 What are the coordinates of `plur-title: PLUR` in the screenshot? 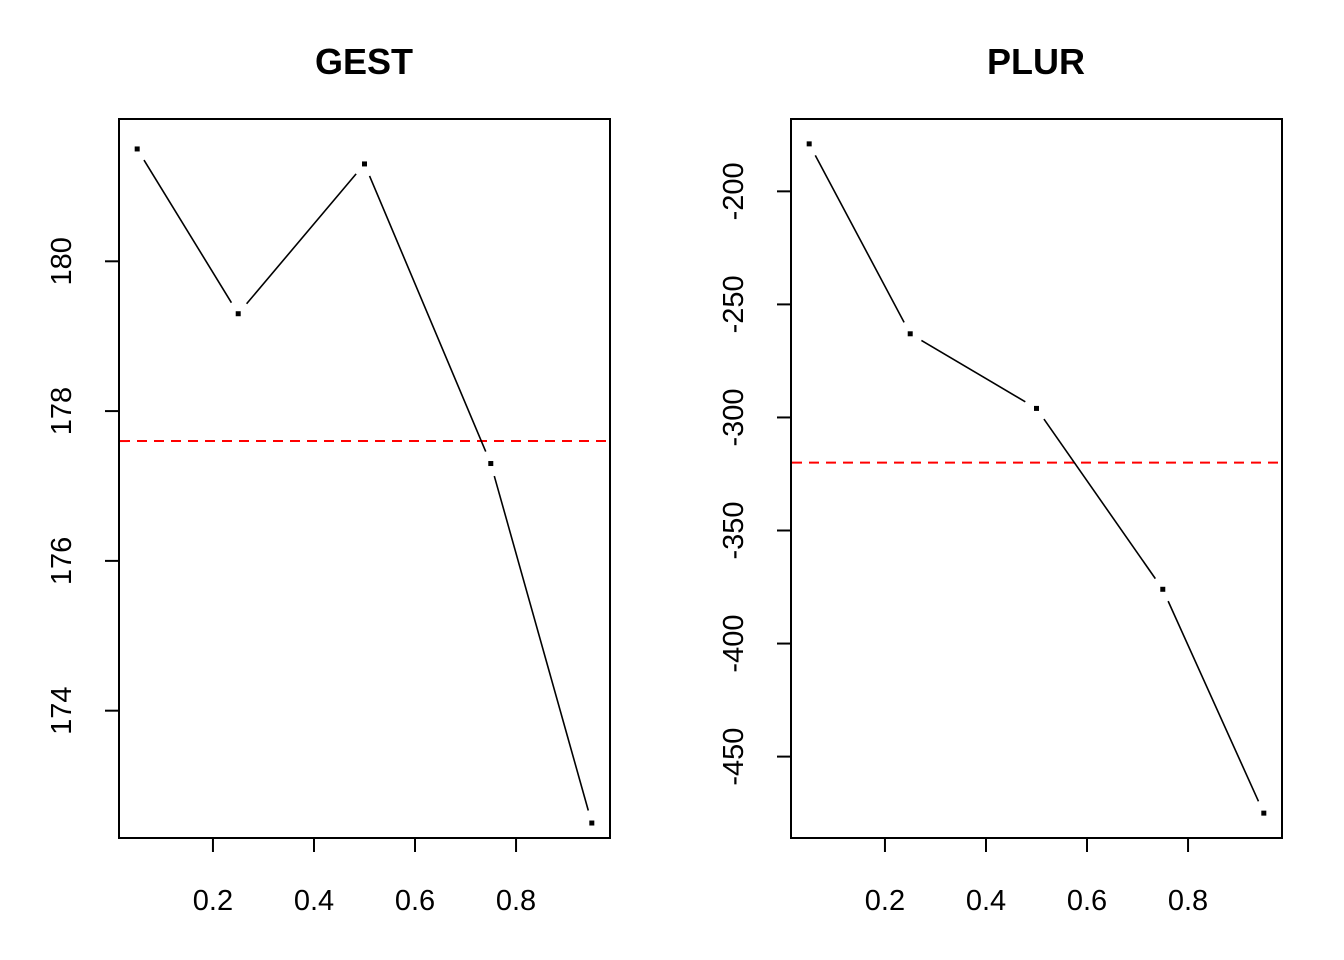 It's located at (1036, 61).